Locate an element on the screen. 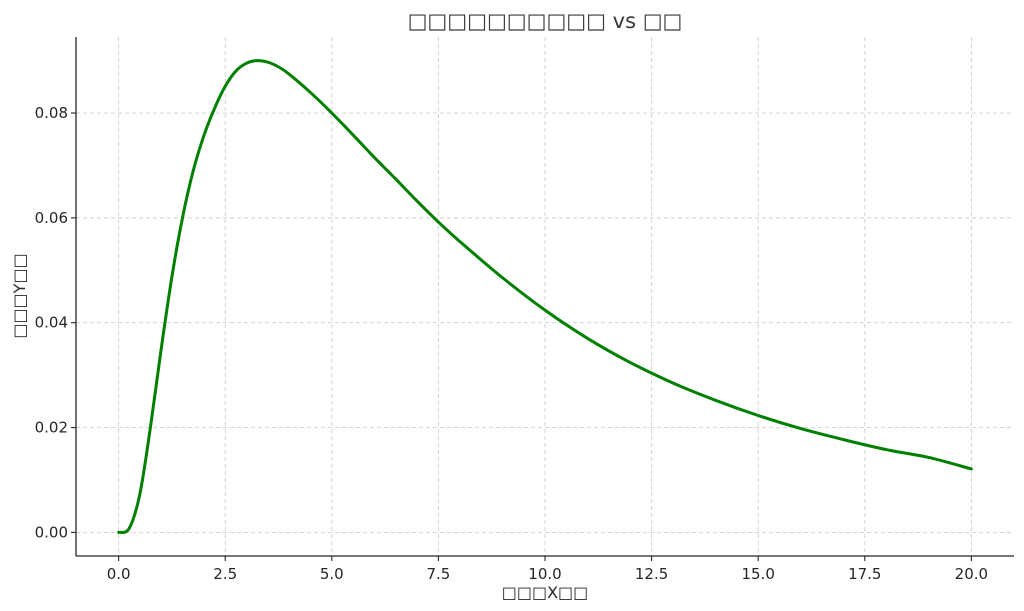 The width and height of the screenshot is (1024, 611). x-tick-label: 7.5 is located at coordinates (438, 574).